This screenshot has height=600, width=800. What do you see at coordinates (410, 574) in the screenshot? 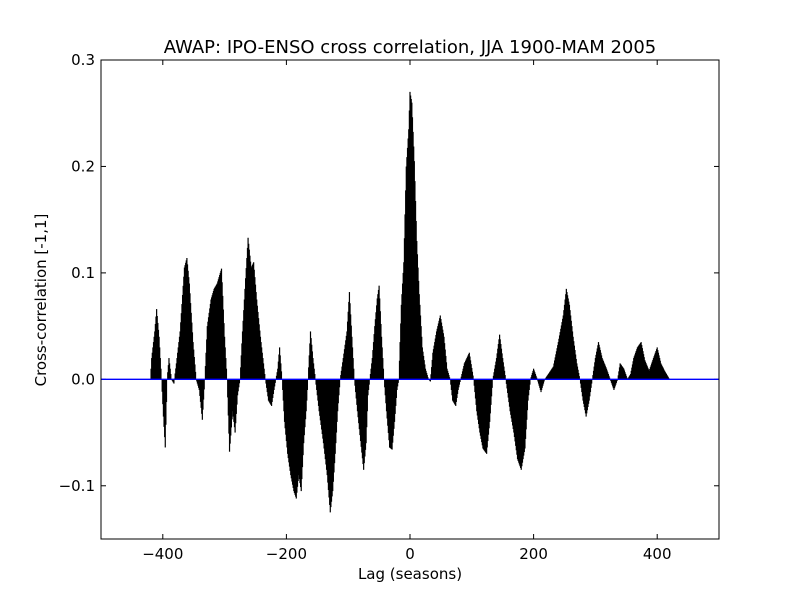
I see `x-axis-label: Lag (seasons)` at bounding box center [410, 574].